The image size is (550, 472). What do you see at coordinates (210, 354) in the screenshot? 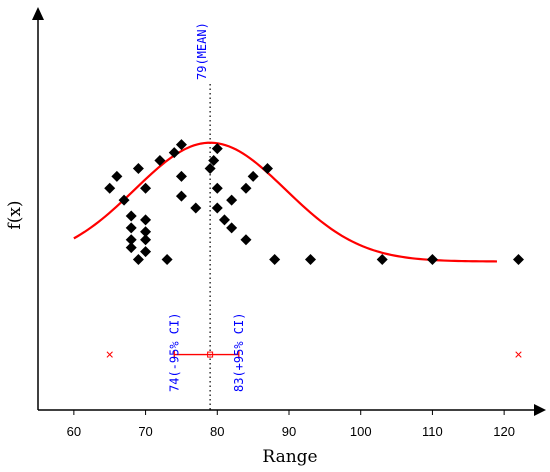
I see `ci-center-marker` at bounding box center [210, 354].